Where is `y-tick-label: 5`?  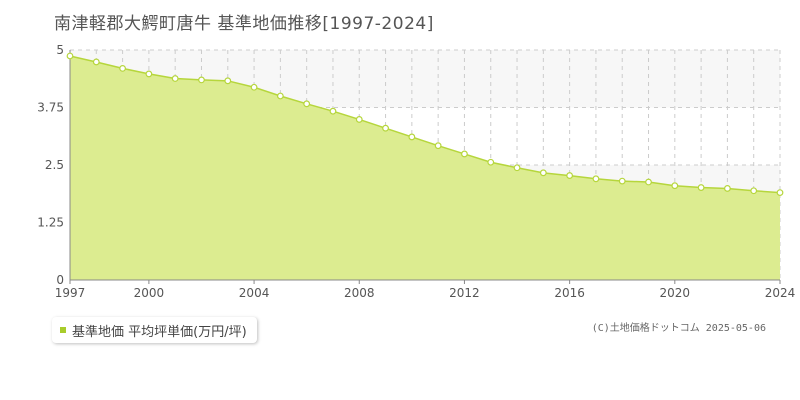 y-tick-label: 5 is located at coordinates (60, 50).